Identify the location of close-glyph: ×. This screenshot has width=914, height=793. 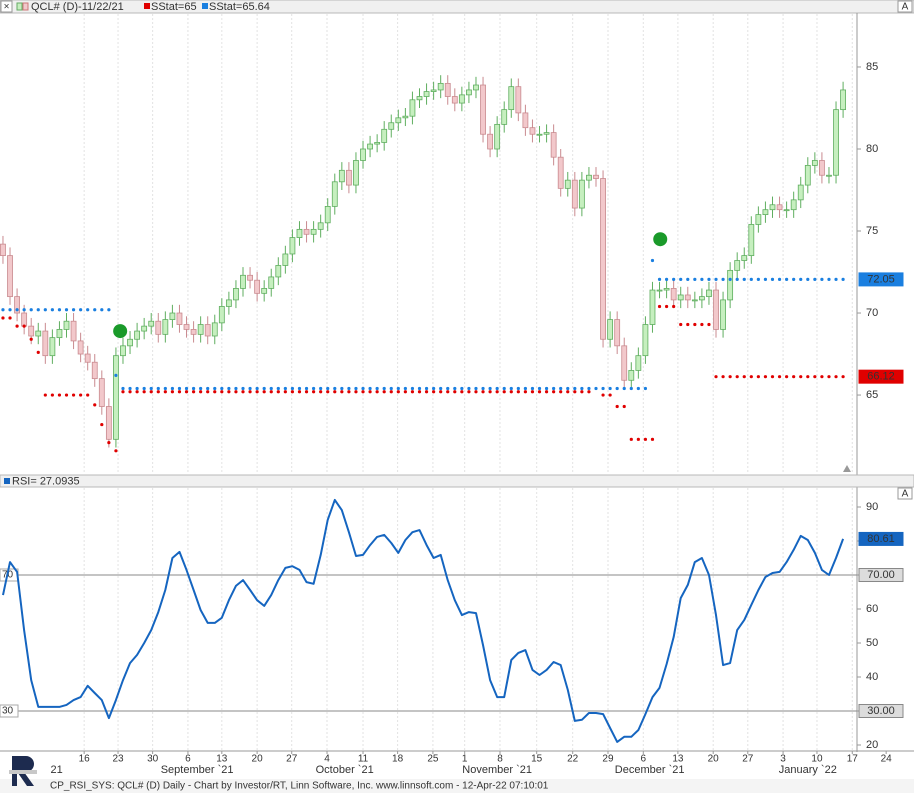
(7, 7).